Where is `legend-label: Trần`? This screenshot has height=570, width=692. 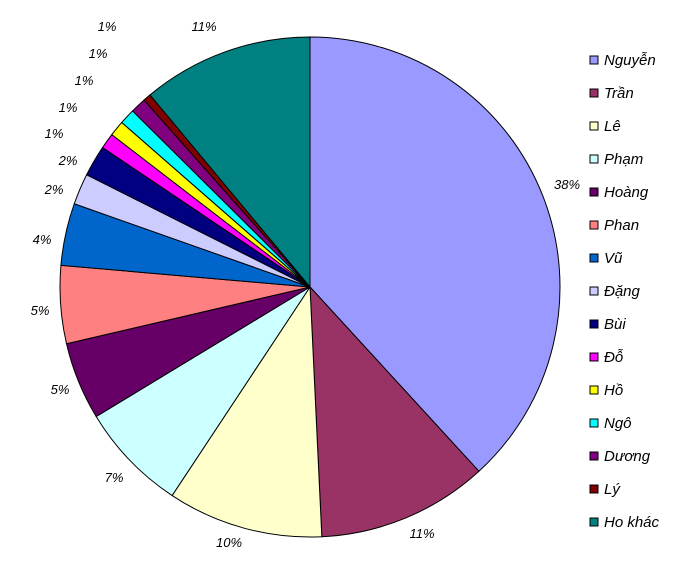
legend-label: Trần is located at coordinates (619, 93).